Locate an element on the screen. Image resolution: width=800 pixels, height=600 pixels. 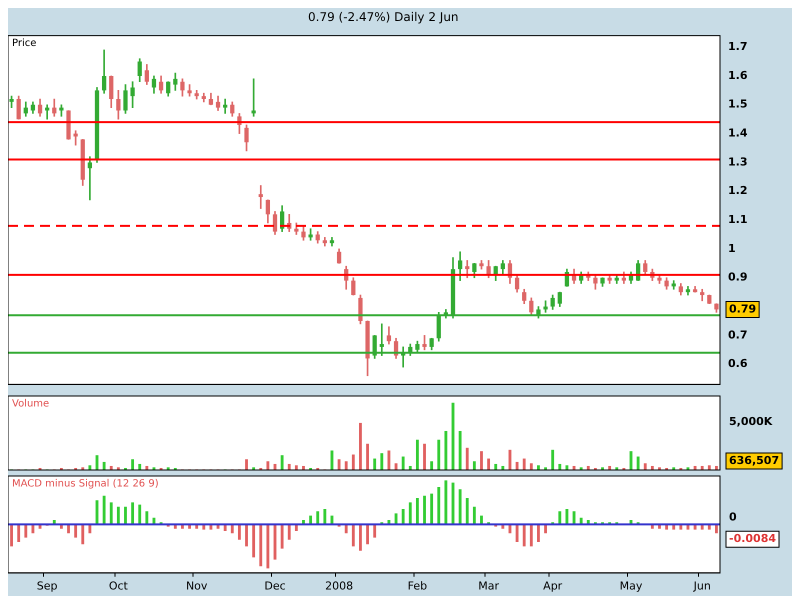
text: 0.79 is located at coordinates (742, 309).